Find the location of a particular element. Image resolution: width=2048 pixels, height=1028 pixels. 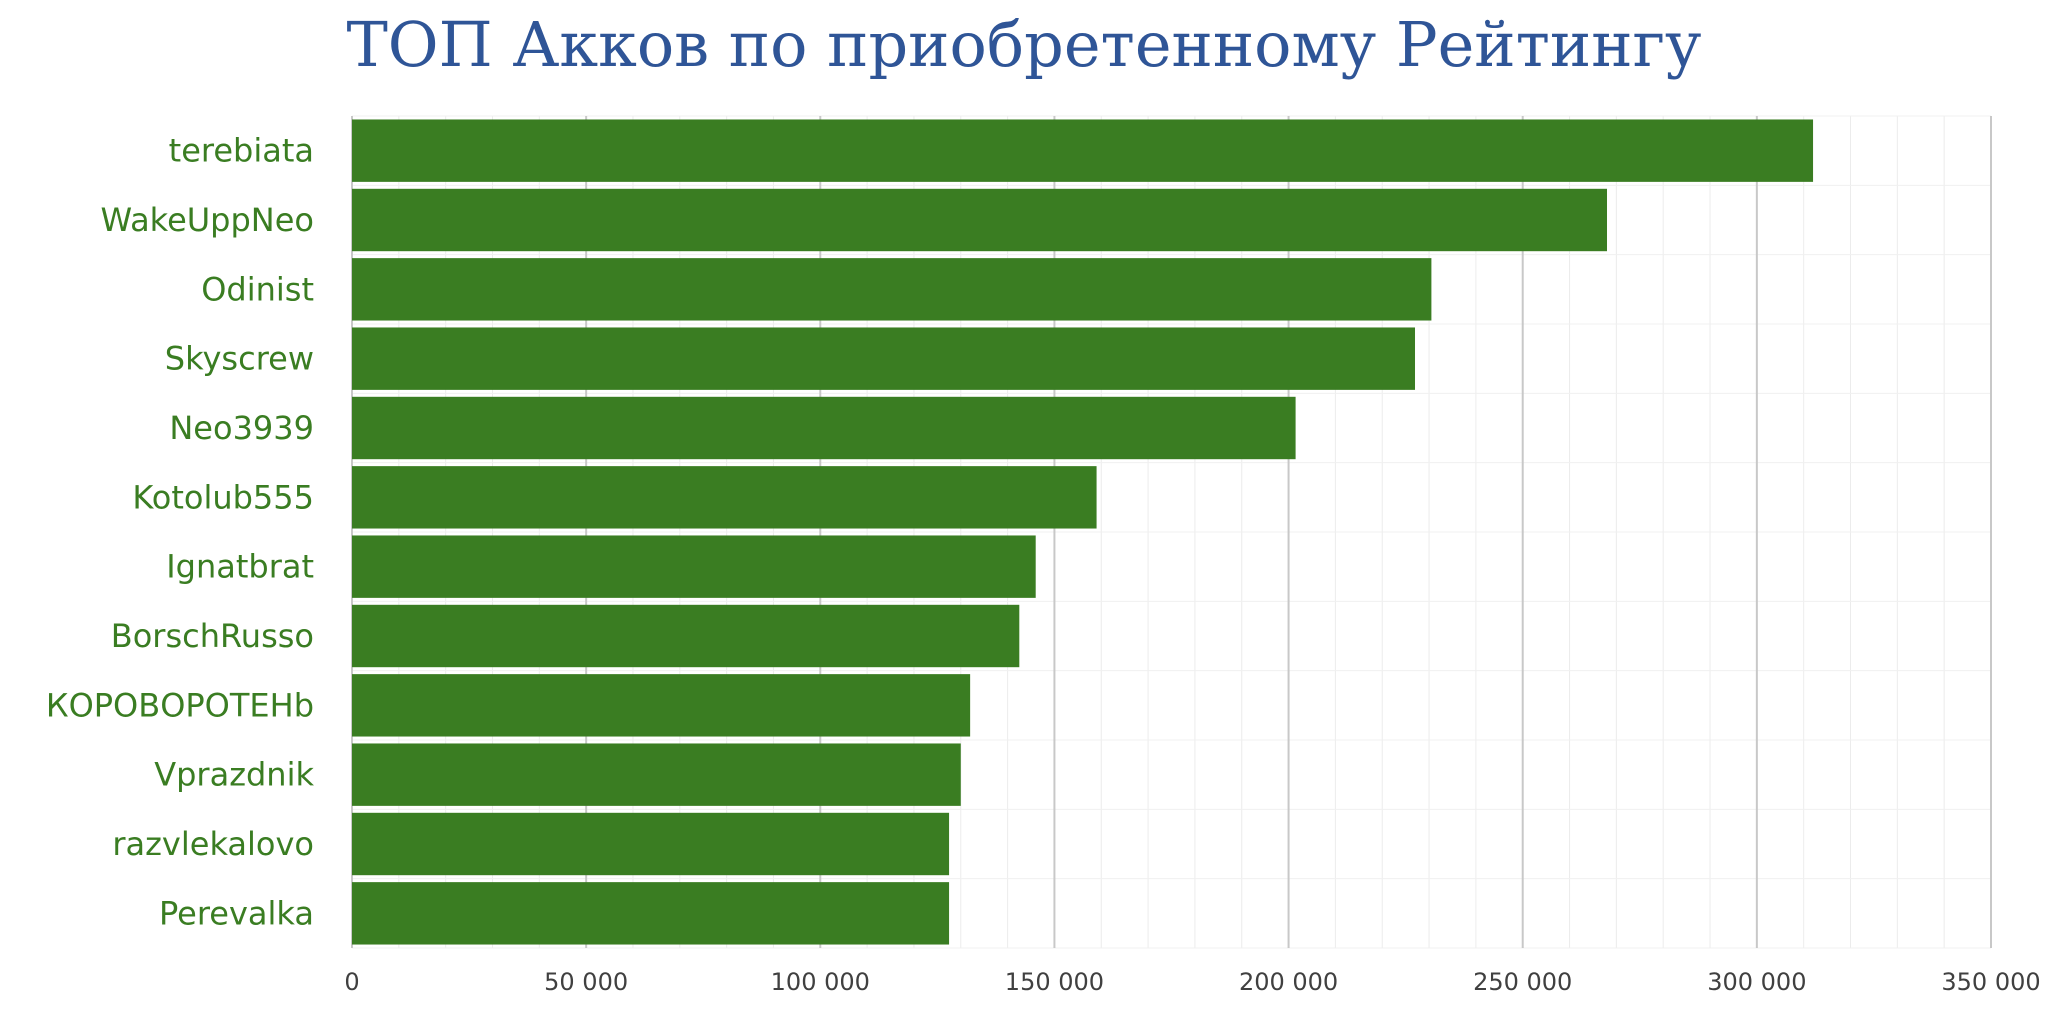

x-tick-label: 200 000 is located at coordinates (1288, 982).